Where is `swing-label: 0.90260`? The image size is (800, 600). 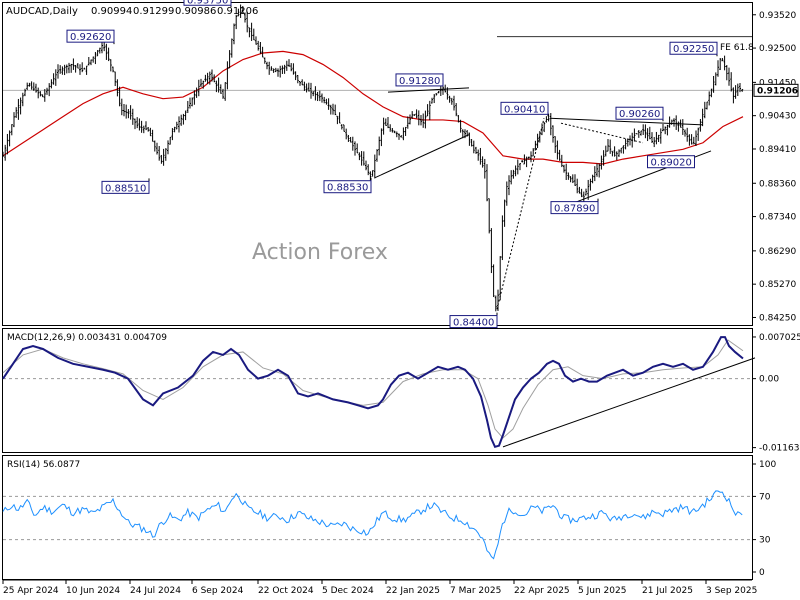
swing-label: 0.90260 is located at coordinates (639, 114).